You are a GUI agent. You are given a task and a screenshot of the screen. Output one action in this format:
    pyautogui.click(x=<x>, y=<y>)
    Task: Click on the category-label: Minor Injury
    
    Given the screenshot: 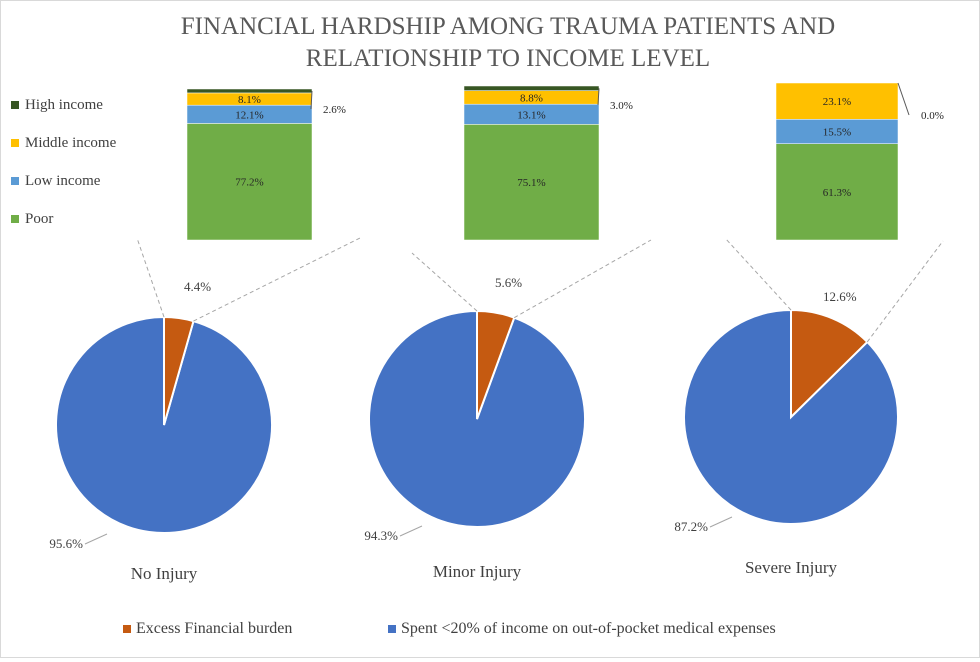 What is the action you would take?
    pyautogui.click(x=477, y=571)
    